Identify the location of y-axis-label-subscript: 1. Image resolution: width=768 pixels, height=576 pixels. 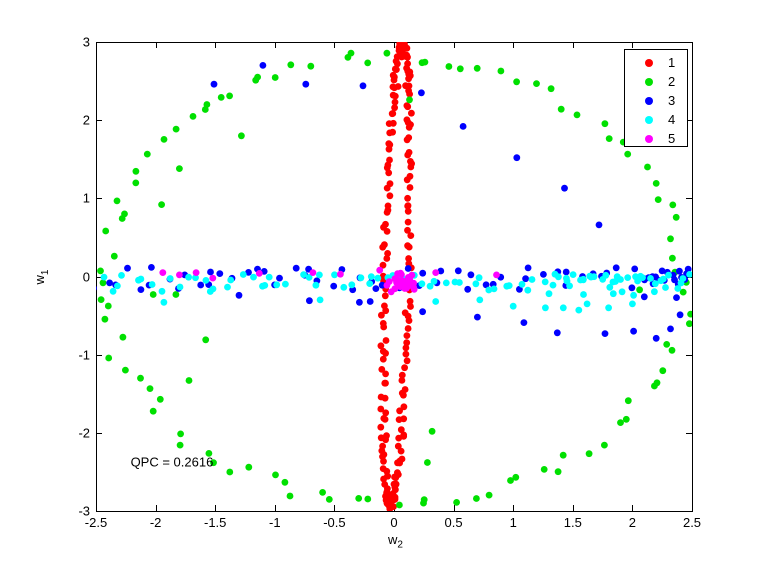
(45, 272).